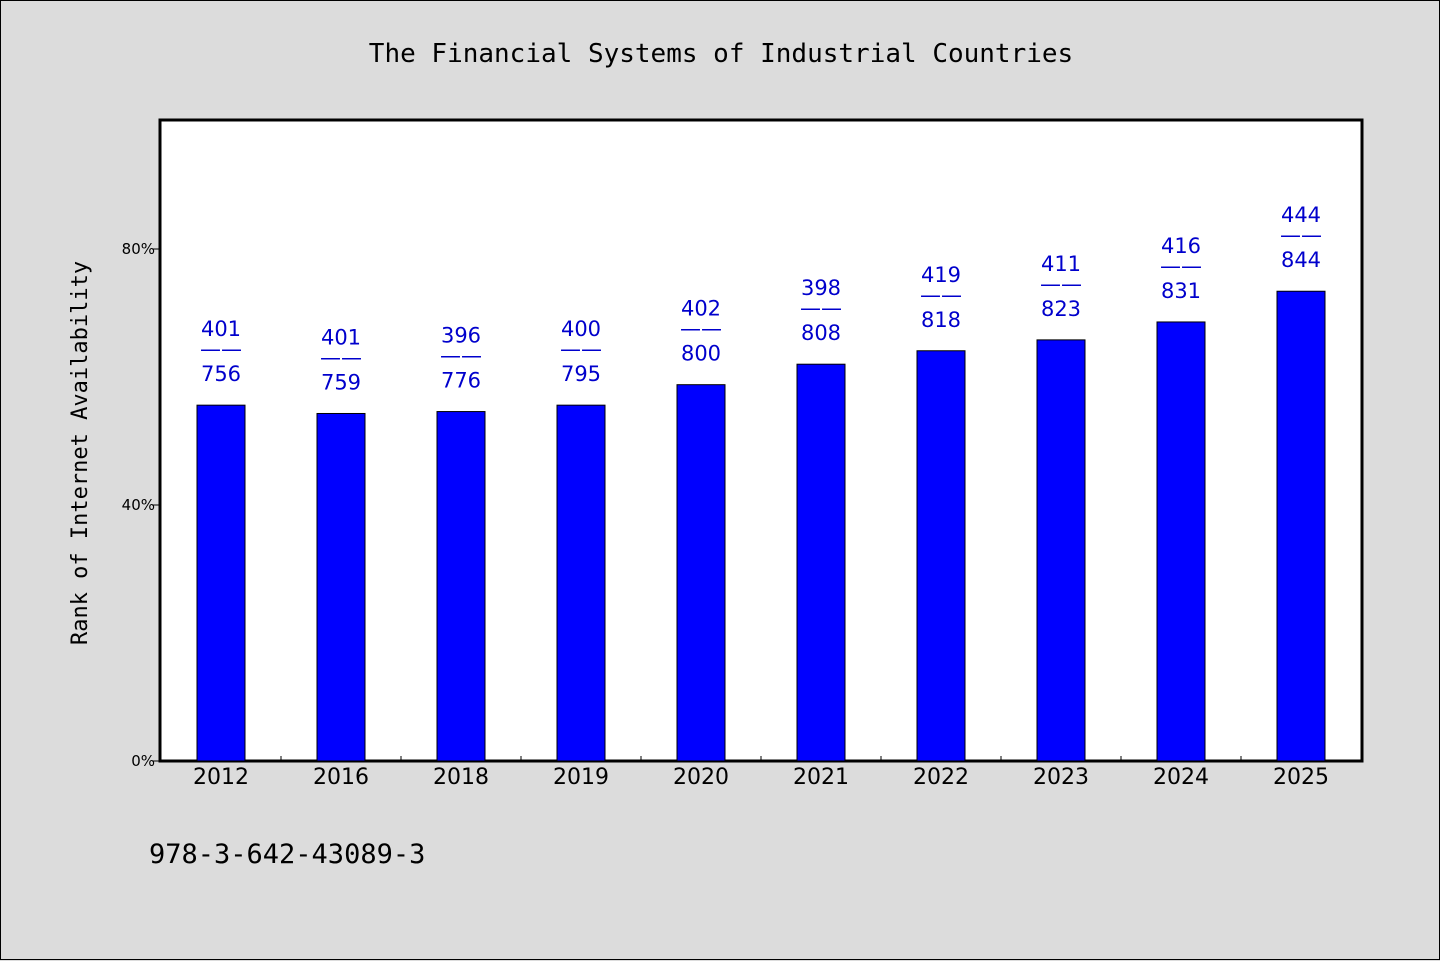 This screenshot has width=1440, height=961. What do you see at coordinates (461, 336) in the screenshot?
I see `bar-label-top-2018: 396` at bounding box center [461, 336].